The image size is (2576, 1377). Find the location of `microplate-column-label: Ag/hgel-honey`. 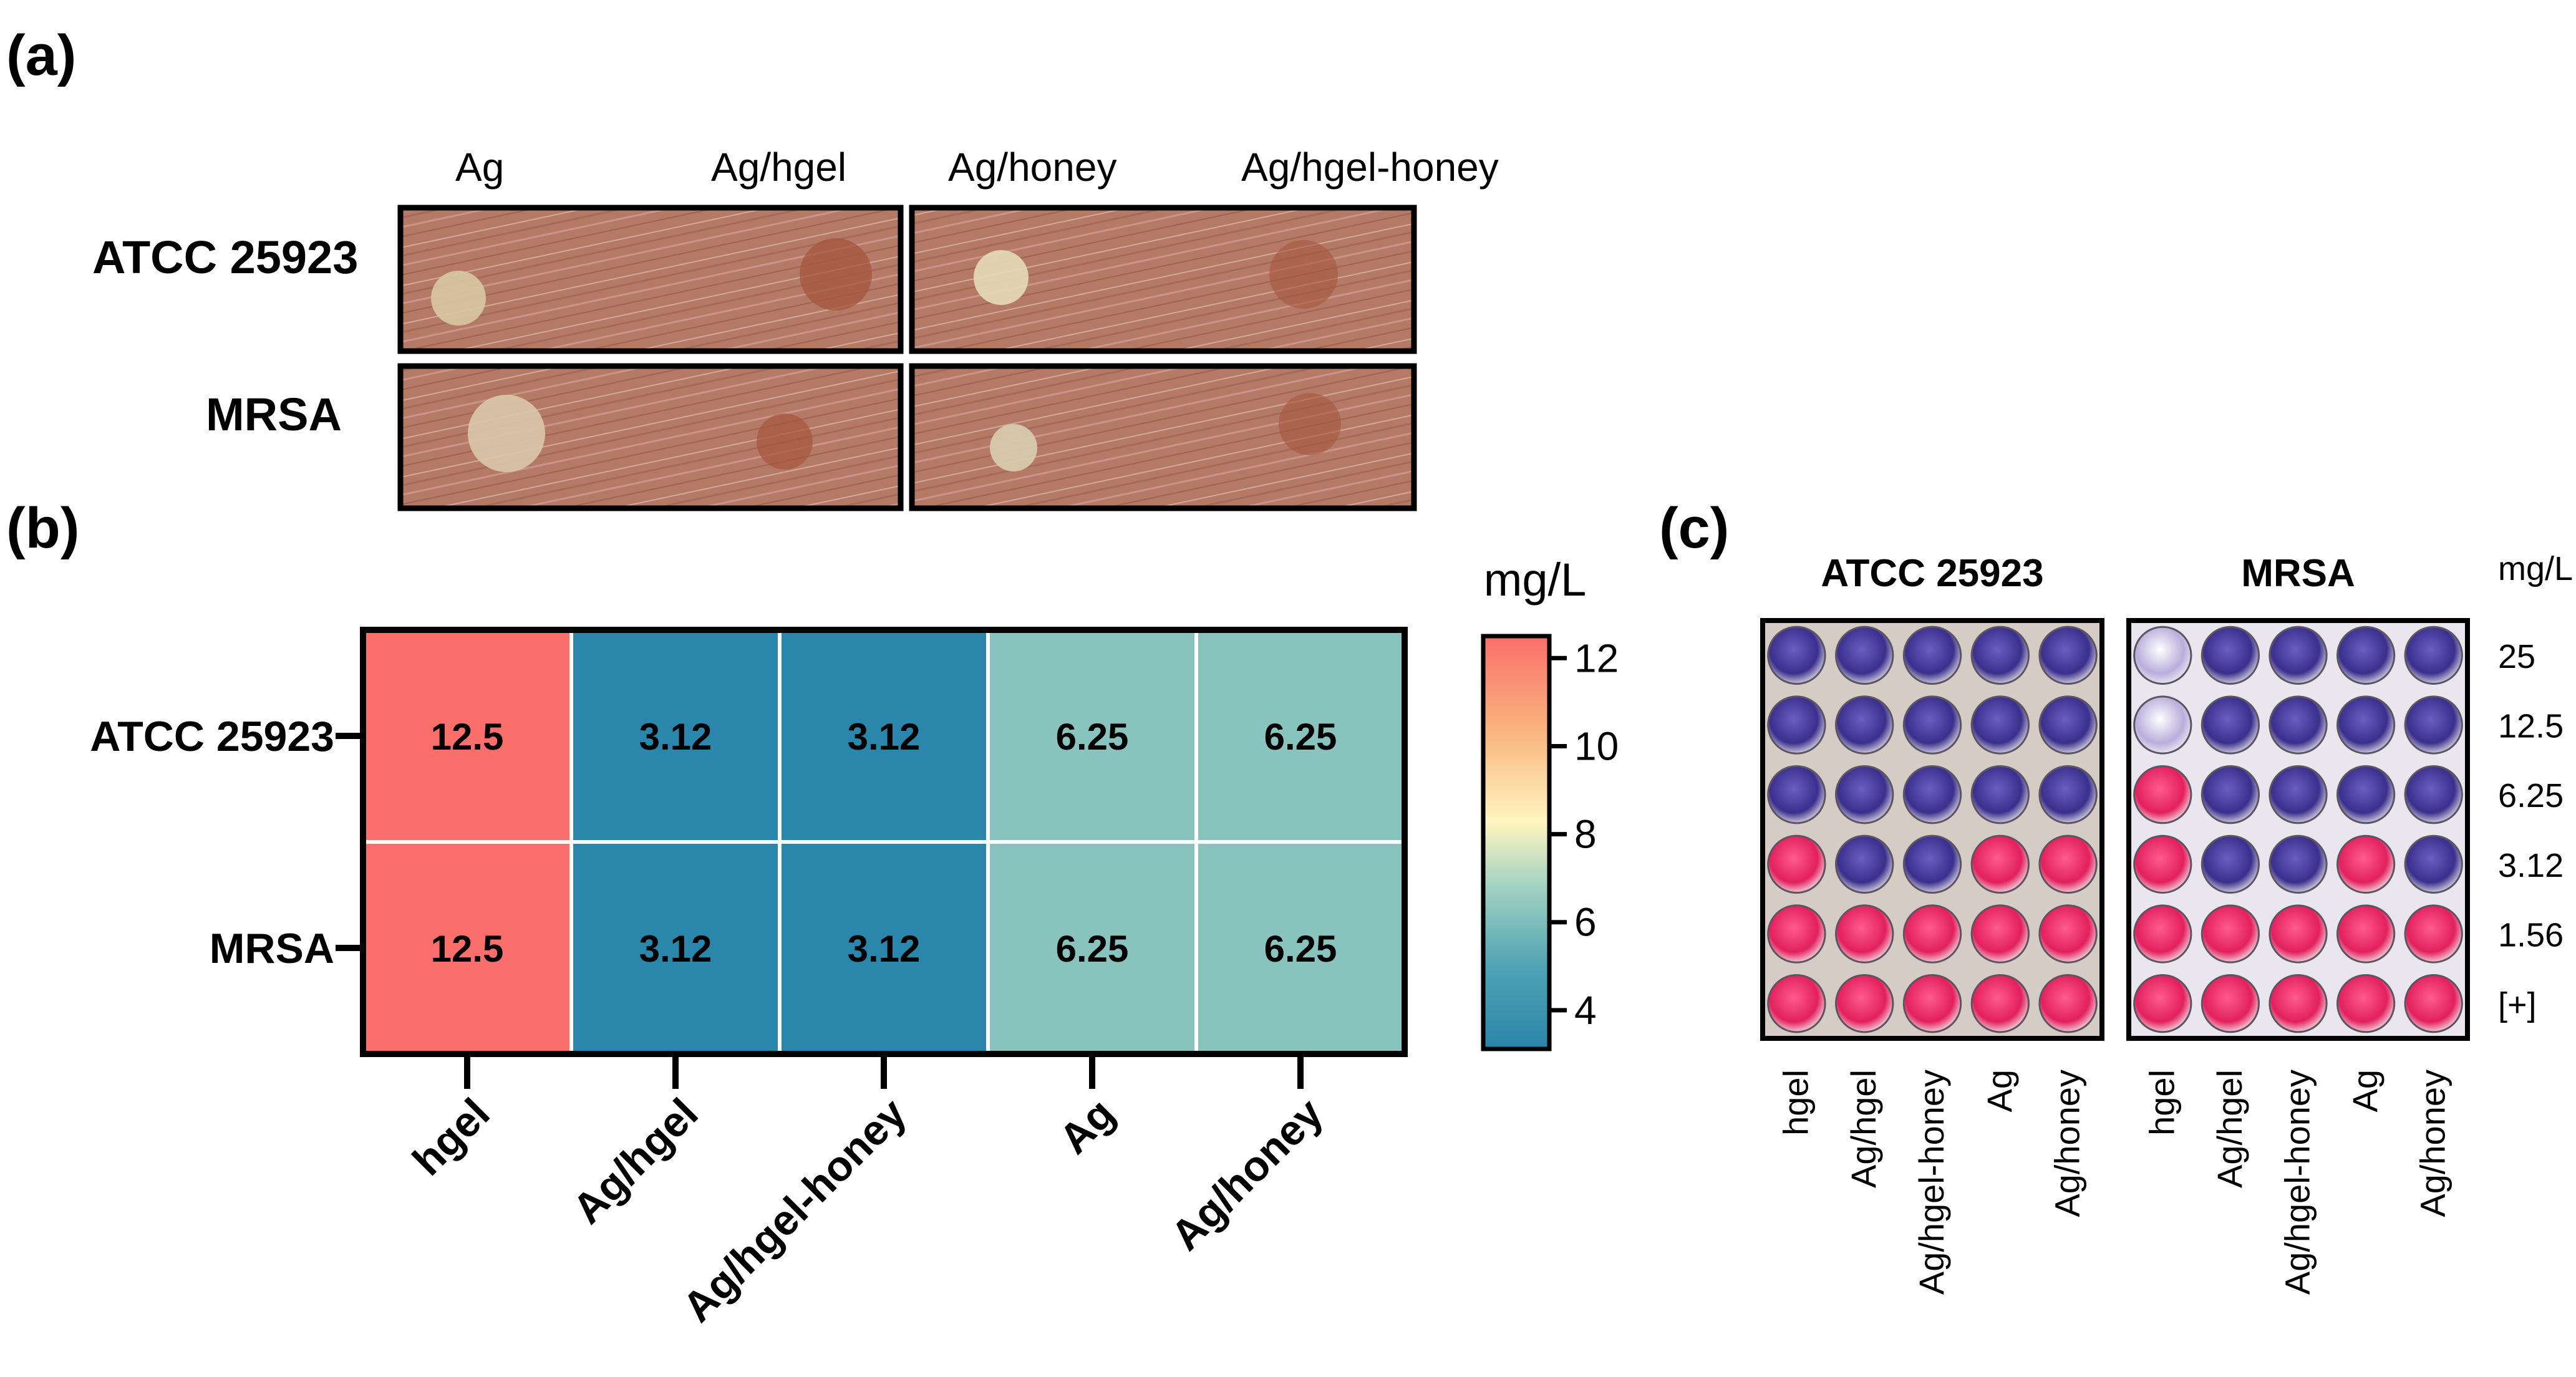

microplate-column-label: Ag/hgel-honey is located at coordinates (2297, 1182).